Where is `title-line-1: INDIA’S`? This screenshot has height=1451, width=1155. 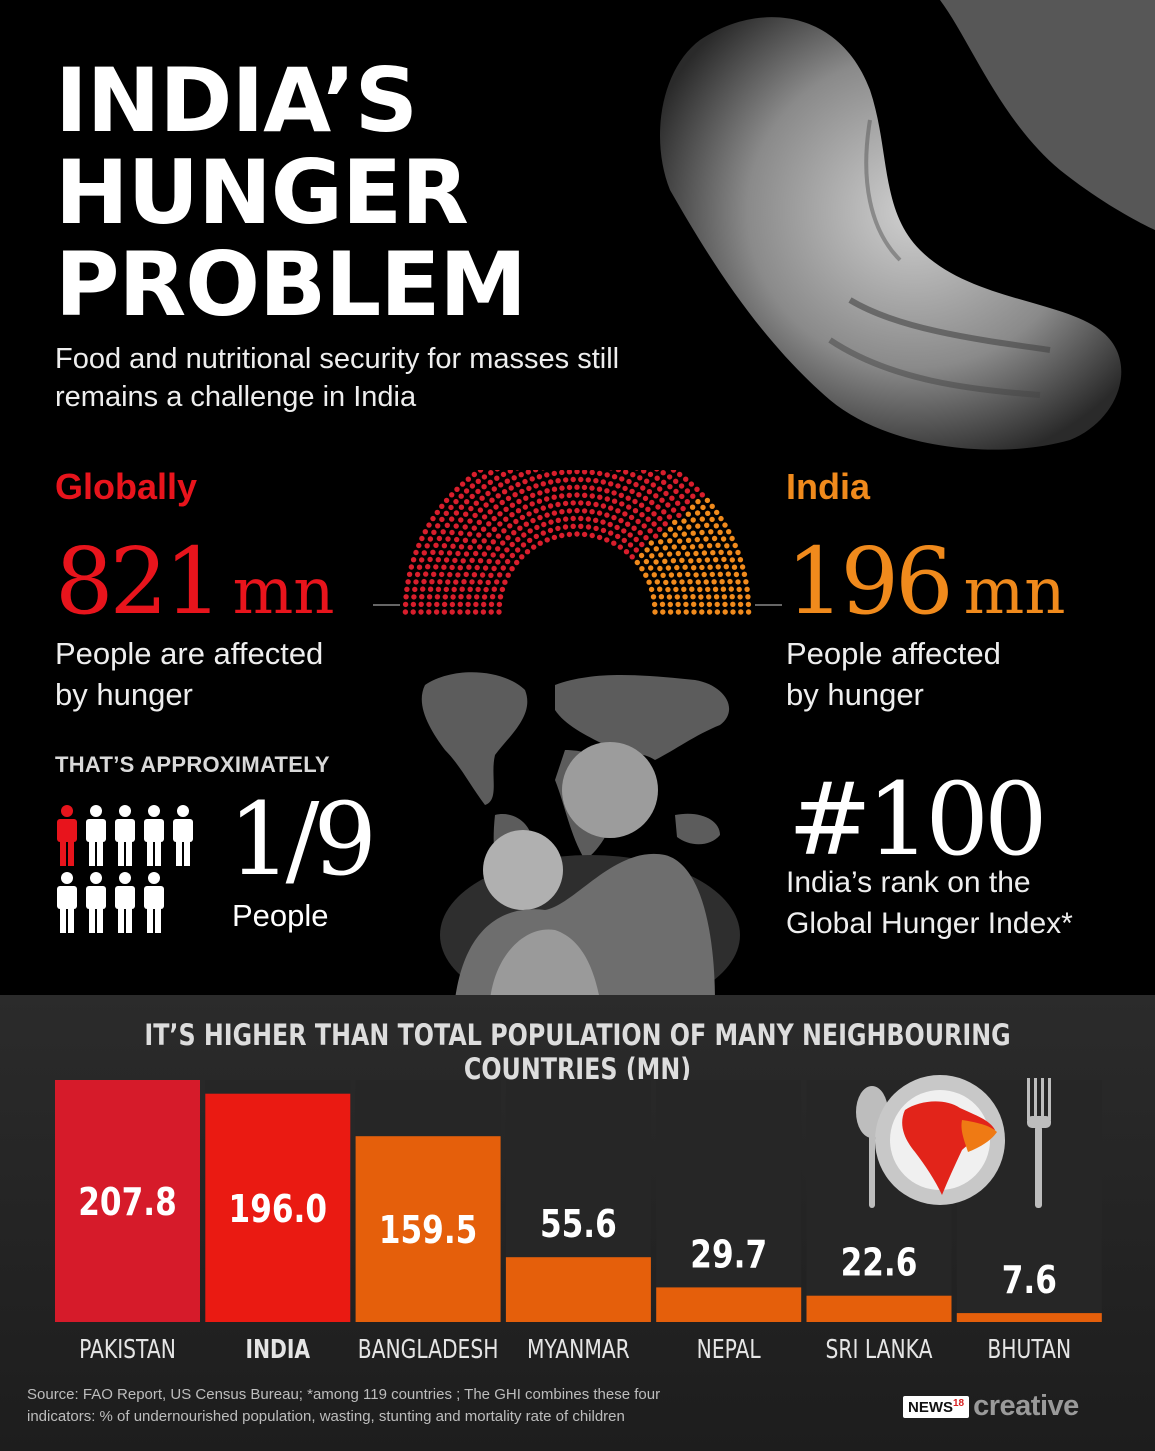
title-line-1: INDIA’S is located at coordinates (236, 100).